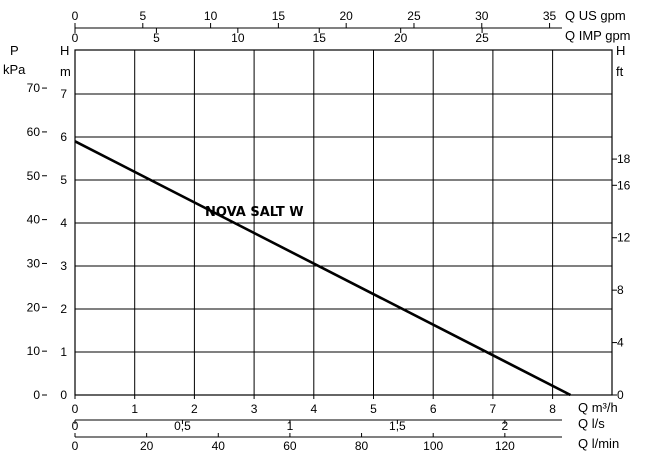 This screenshot has height=456, width=654. What do you see at coordinates (279, 16) in the screenshot?
I see `top-us-tick-label: 15` at bounding box center [279, 16].